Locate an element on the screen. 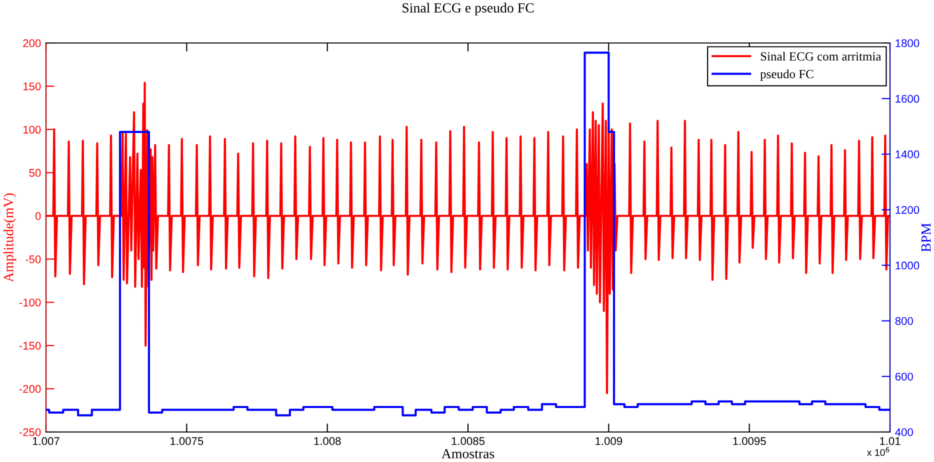  y-tick-label: -200 is located at coordinates (30, 389).